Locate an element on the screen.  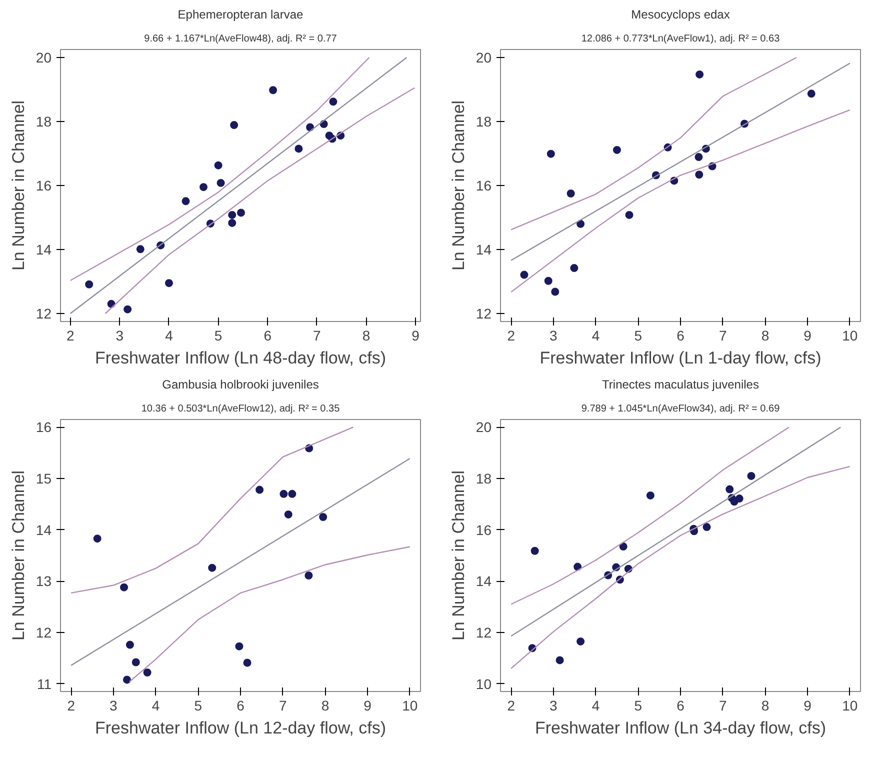
x-axis-title: Freshwater Inflow (Ln 1-day flow, cfs) is located at coordinates (681, 358).